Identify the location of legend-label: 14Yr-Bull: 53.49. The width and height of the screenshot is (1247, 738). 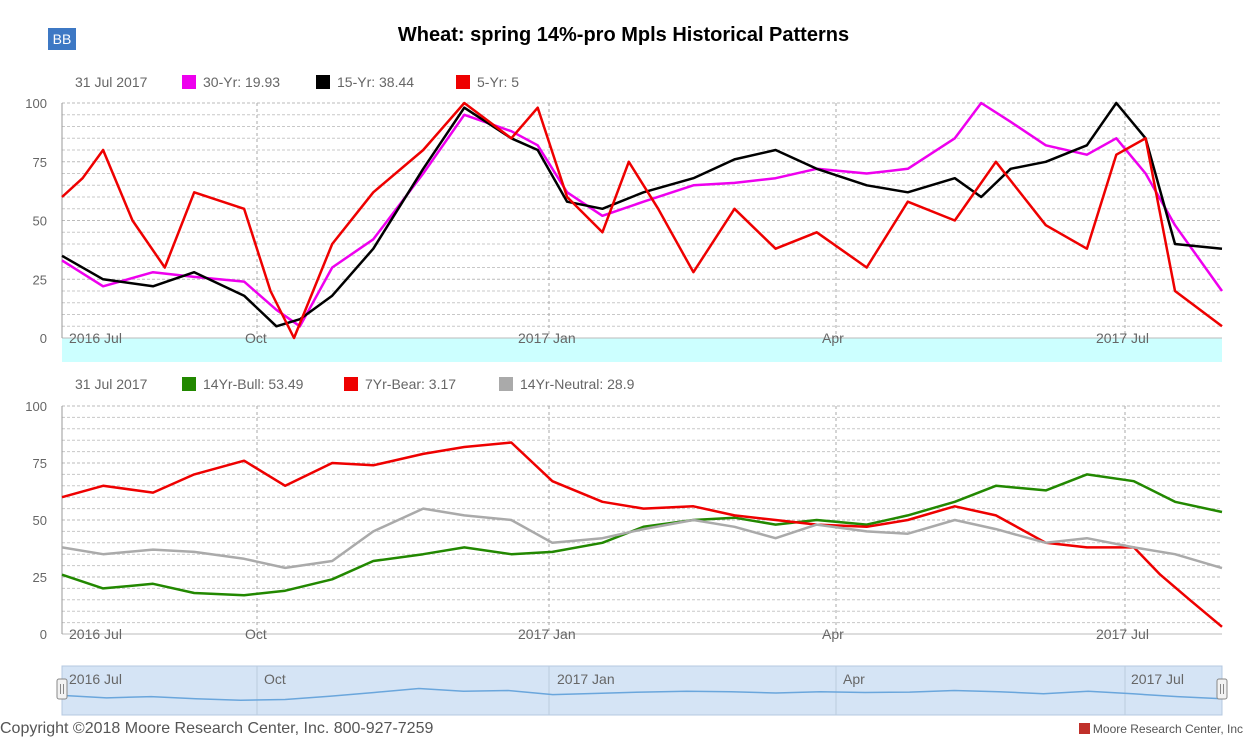
(253, 384).